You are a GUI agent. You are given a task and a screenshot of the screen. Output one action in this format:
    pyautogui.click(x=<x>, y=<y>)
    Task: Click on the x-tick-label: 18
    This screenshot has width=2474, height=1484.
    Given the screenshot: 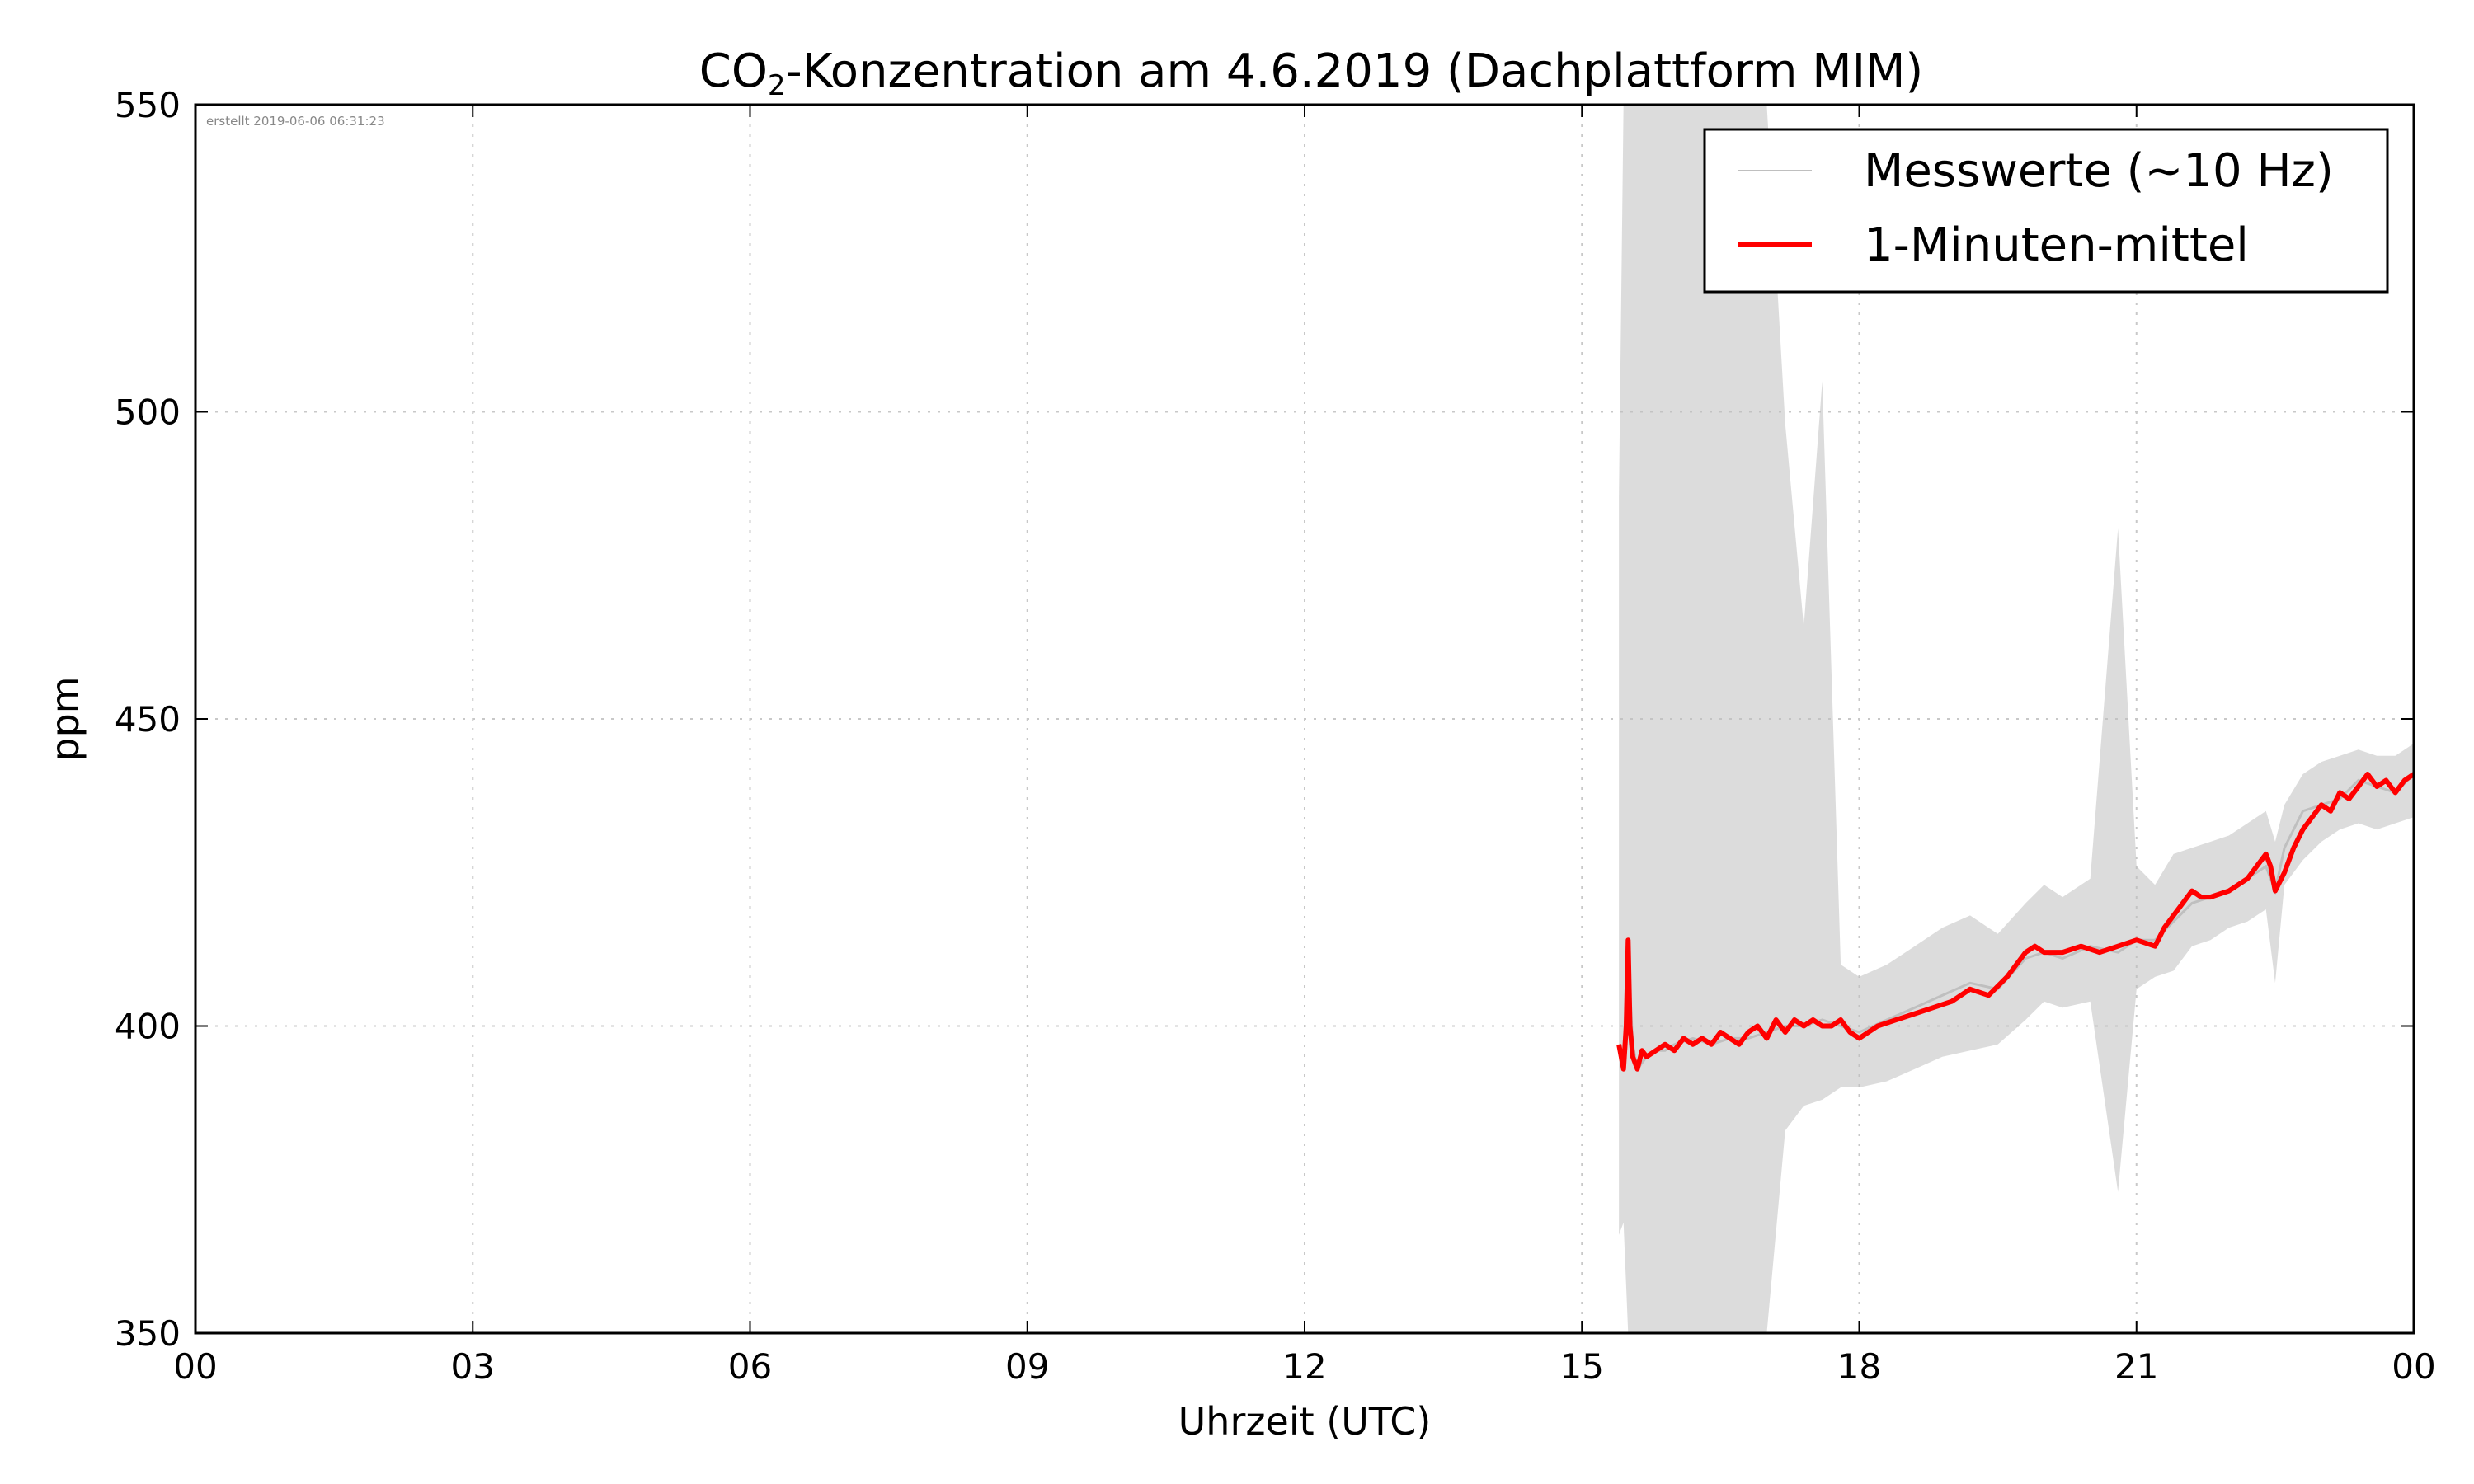 What is the action you would take?
    pyautogui.click(x=1859, y=1366)
    